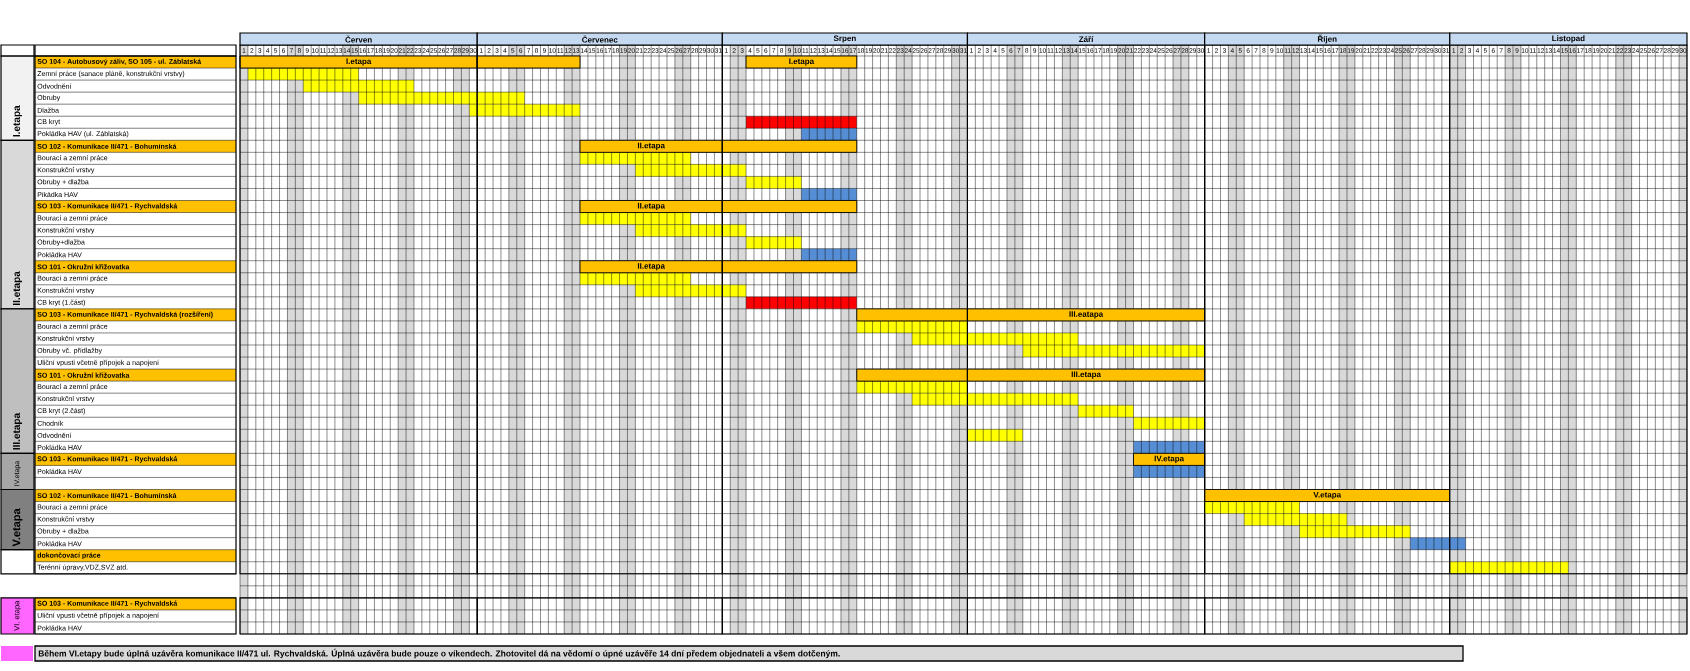  Describe the element at coordinates (1086, 315) in the screenshot. I see `data-label: III.eatapa` at that location.